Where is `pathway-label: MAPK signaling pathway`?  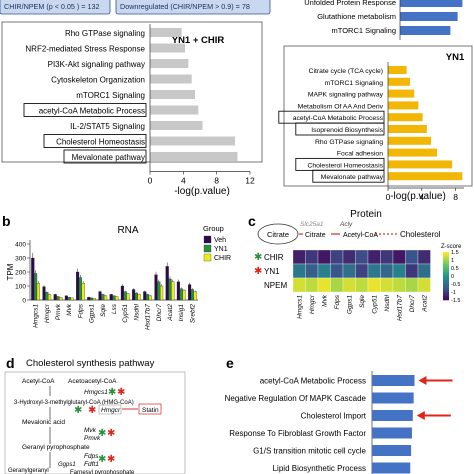
pathway-label: MAPK signaling pathway is located at coordinates (346, 95).